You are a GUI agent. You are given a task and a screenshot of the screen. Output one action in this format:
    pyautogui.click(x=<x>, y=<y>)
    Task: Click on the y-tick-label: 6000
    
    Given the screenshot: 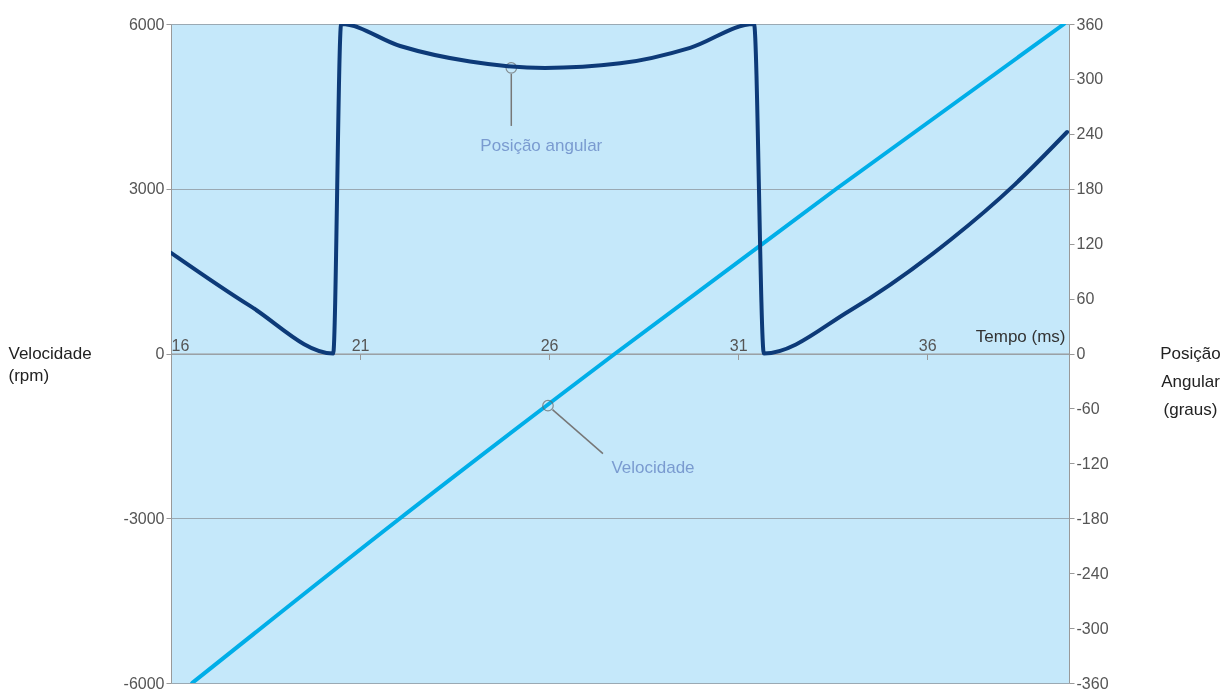 What is the action you would take?
    pyautogui.click(x=146, y=24)
    